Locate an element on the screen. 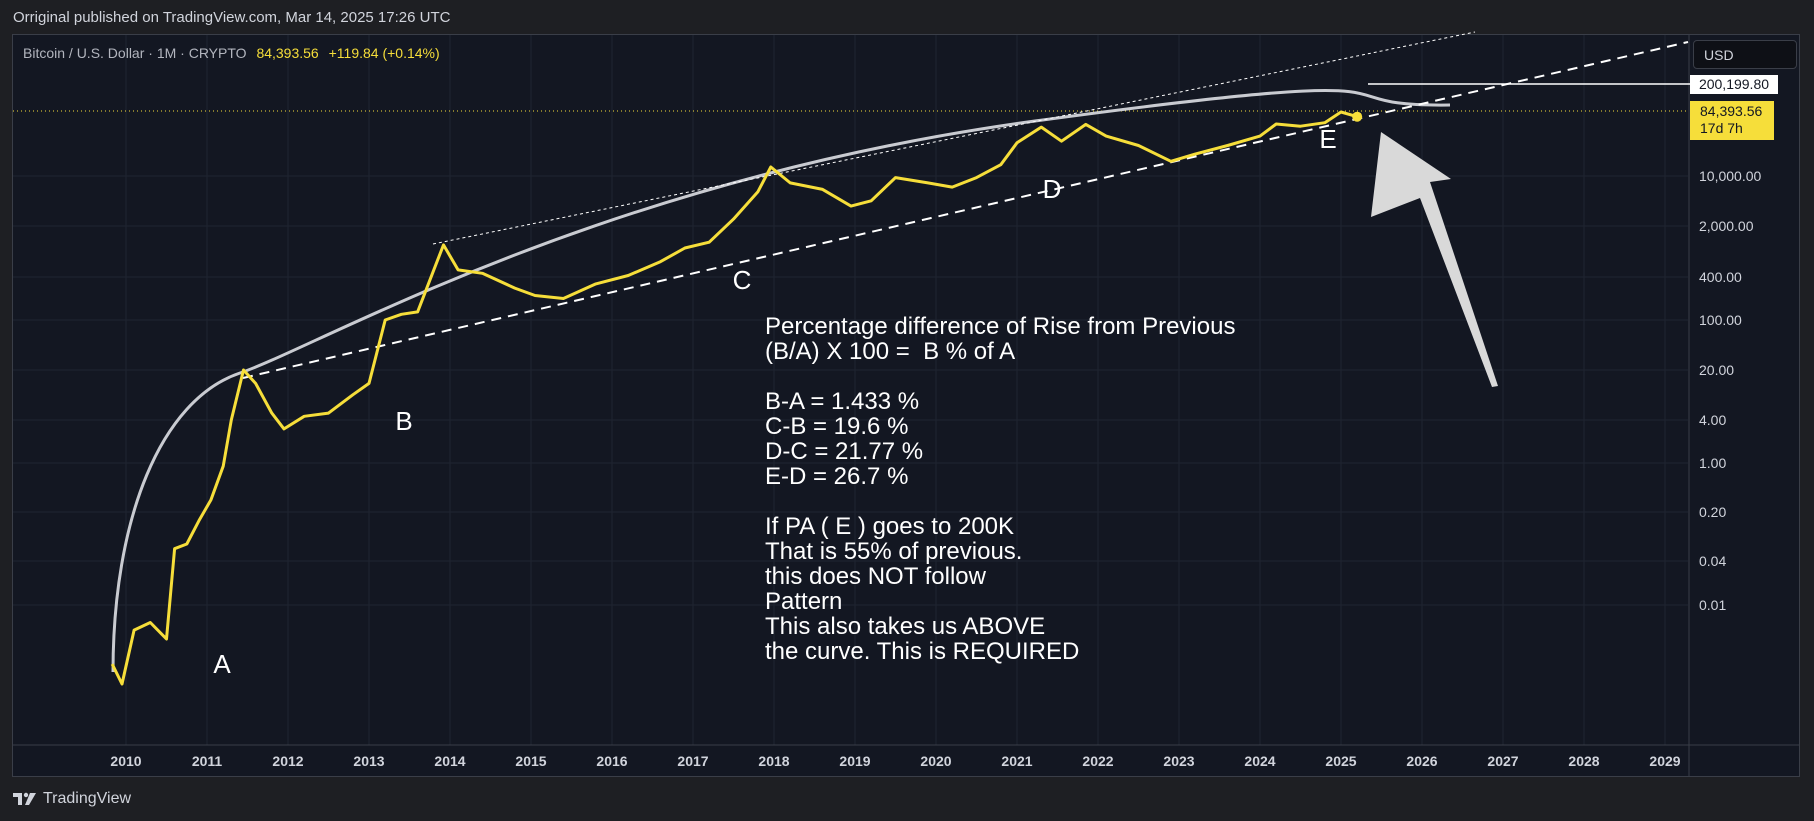  x-tick-label: 2016 is located at coordinates (611, 761).